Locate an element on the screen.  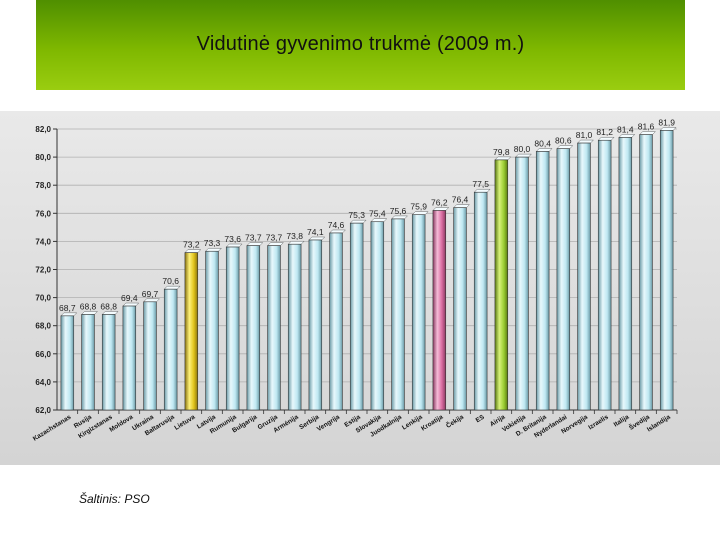
category-label: Islandija is located at coordinates (659, 424).